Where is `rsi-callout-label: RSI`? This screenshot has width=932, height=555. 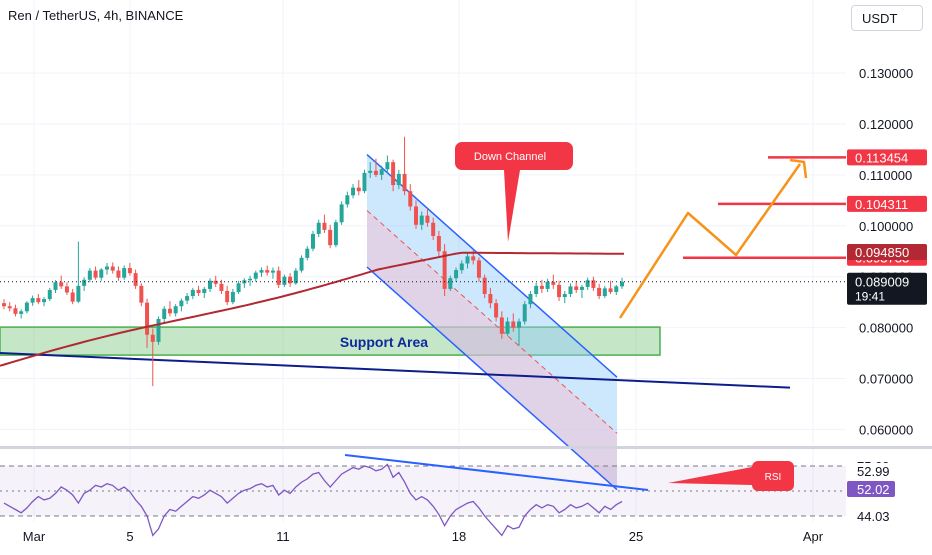 rsi-callout-label: RSI is located at coordinates (773, 477).